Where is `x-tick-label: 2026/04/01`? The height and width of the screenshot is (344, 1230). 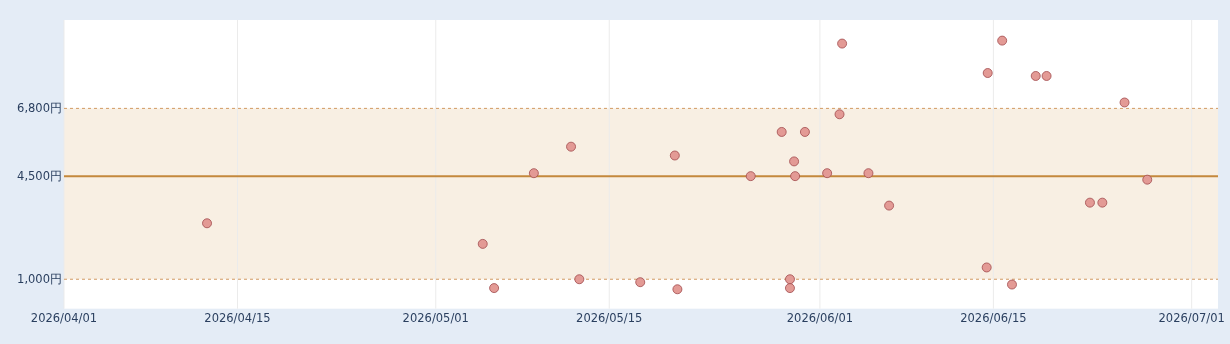 x-tick-label: 2026/04/01 is located at coordinates (64, 318).